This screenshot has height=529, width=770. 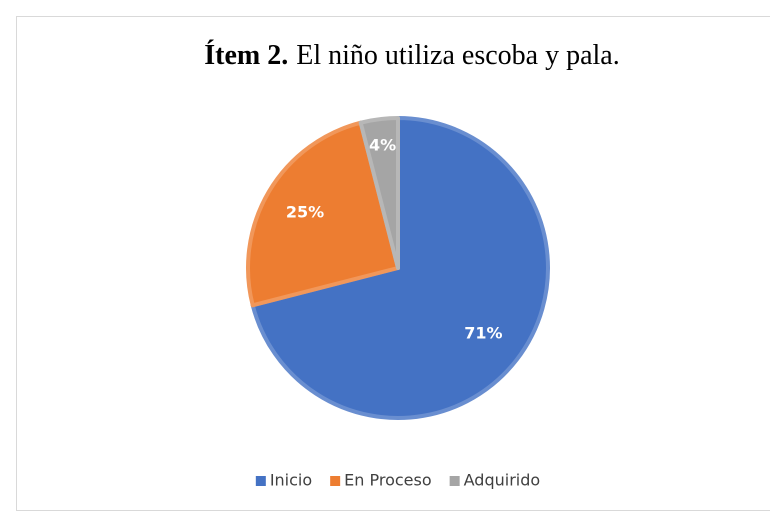 What do you see at coordinates (246, 55) in the screenshot?
I see `title-bold: Ítem 2.` at bounding box center [246, 55].